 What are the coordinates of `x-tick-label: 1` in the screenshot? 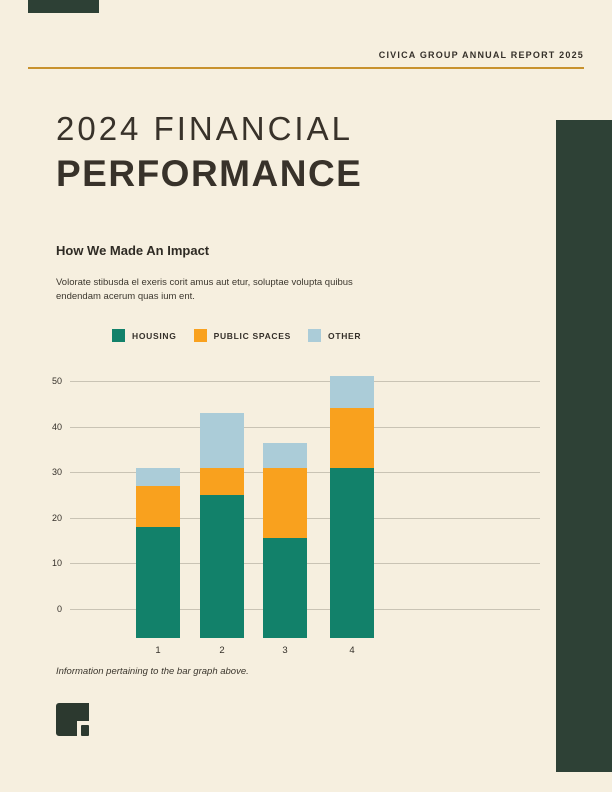 It's located at (158, 650).